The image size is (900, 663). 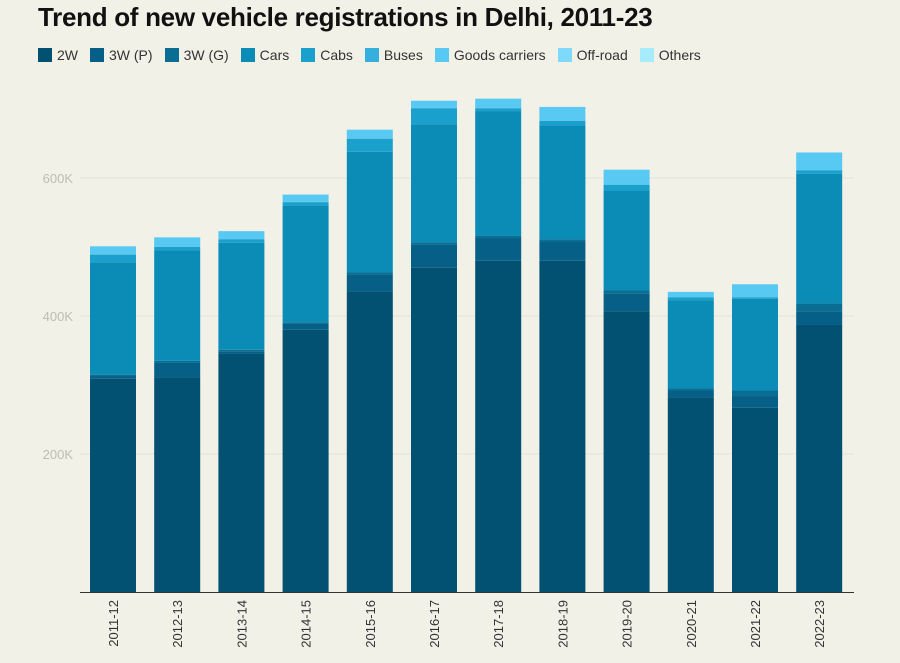 What do you see at coordinates (626, 292) in the screenshot?
I see `bar-2019-20-3w-g-` at bounding box center [626, 292].